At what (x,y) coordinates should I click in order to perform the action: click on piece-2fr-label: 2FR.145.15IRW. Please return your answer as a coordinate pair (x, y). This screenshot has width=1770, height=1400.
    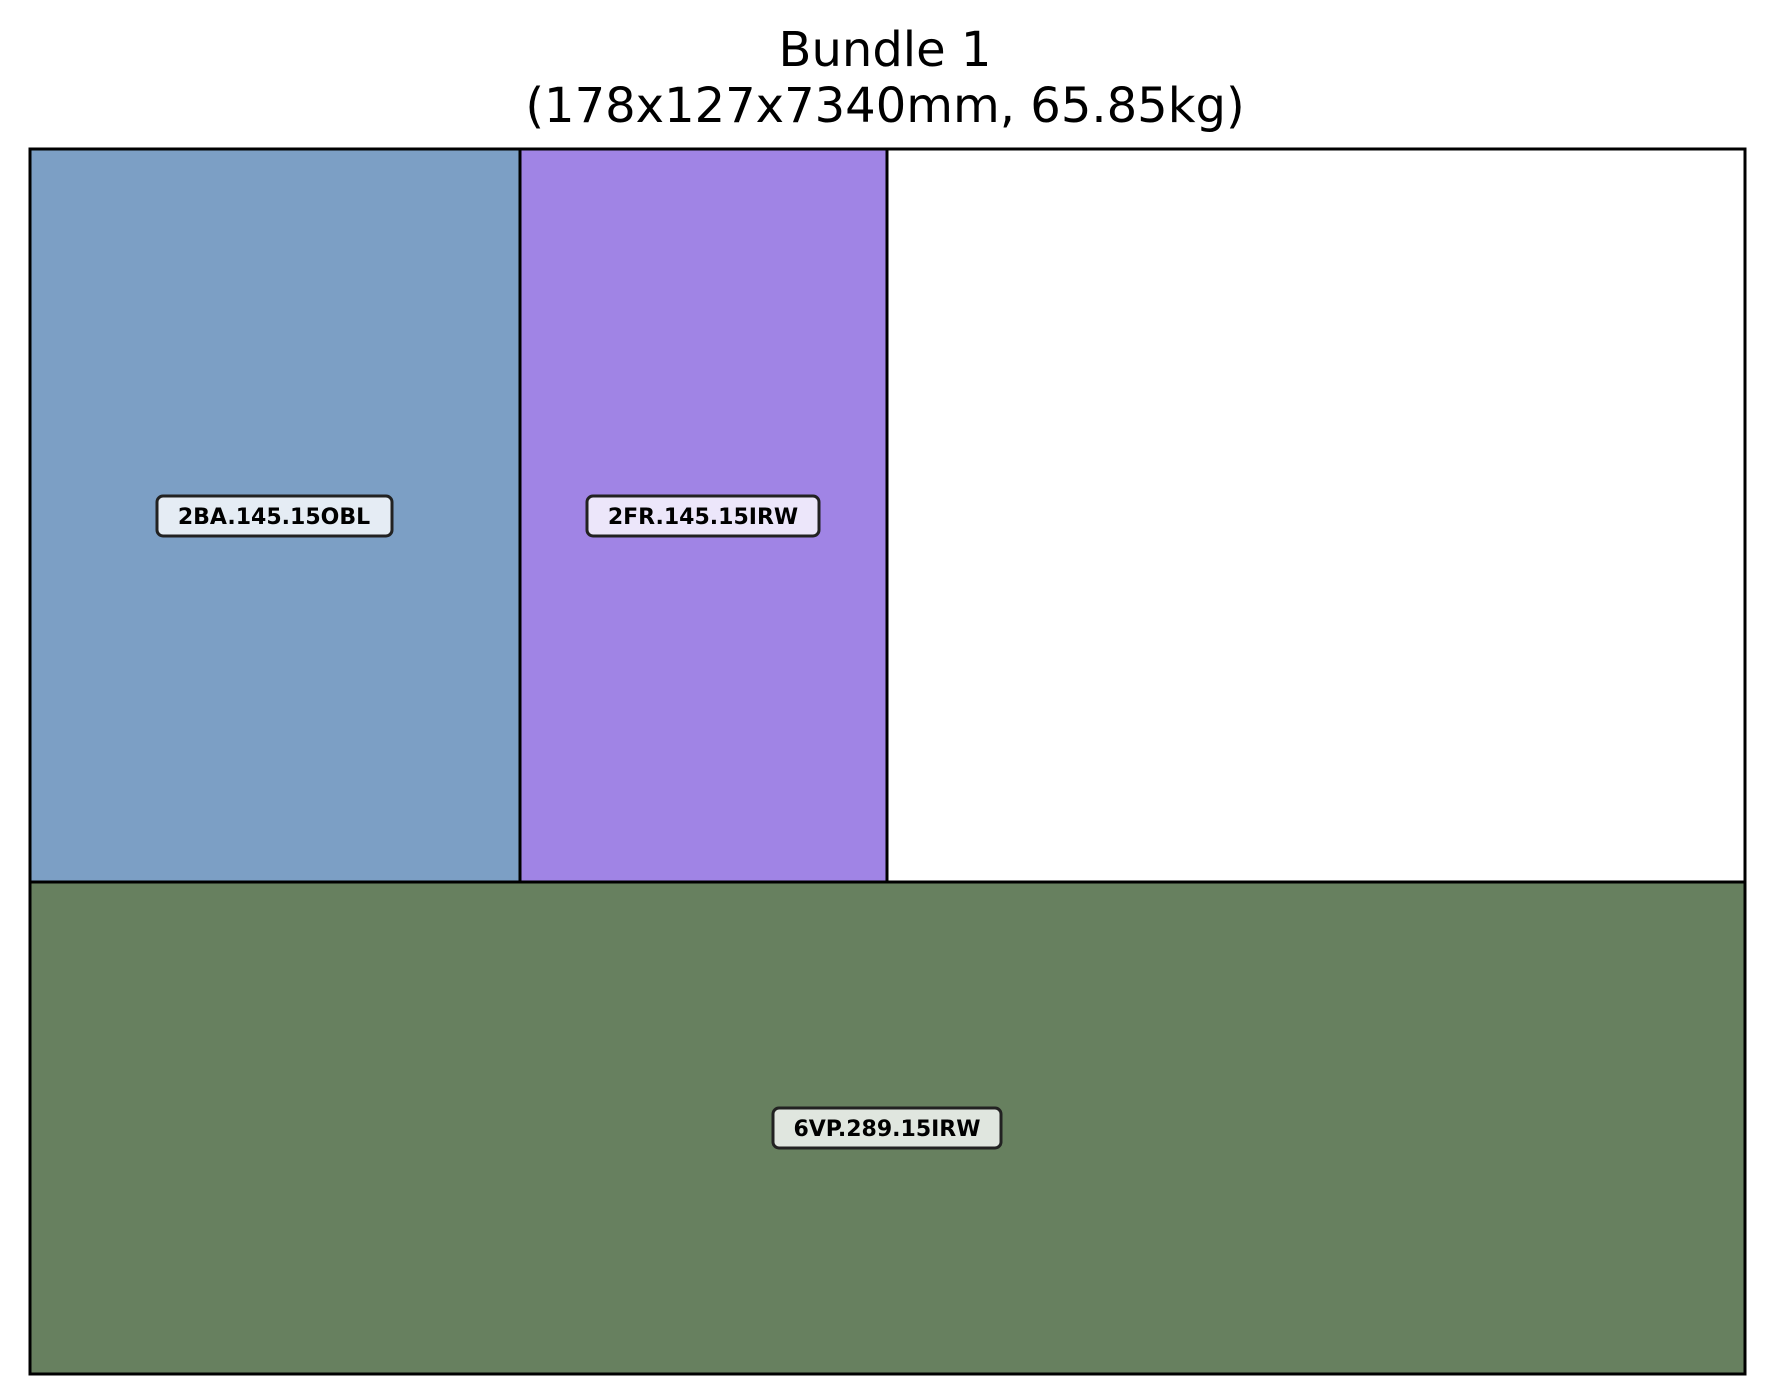
    Looking at the image, I should click on (703, 516).